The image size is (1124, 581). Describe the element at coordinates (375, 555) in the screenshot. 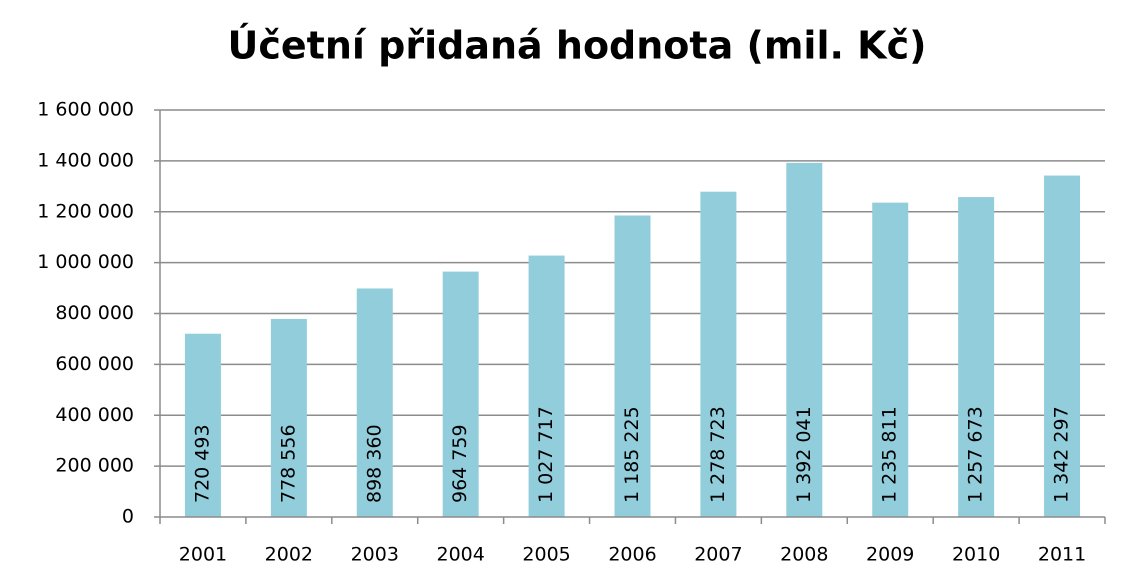

I see `x-tick-label: 2003` at that location.